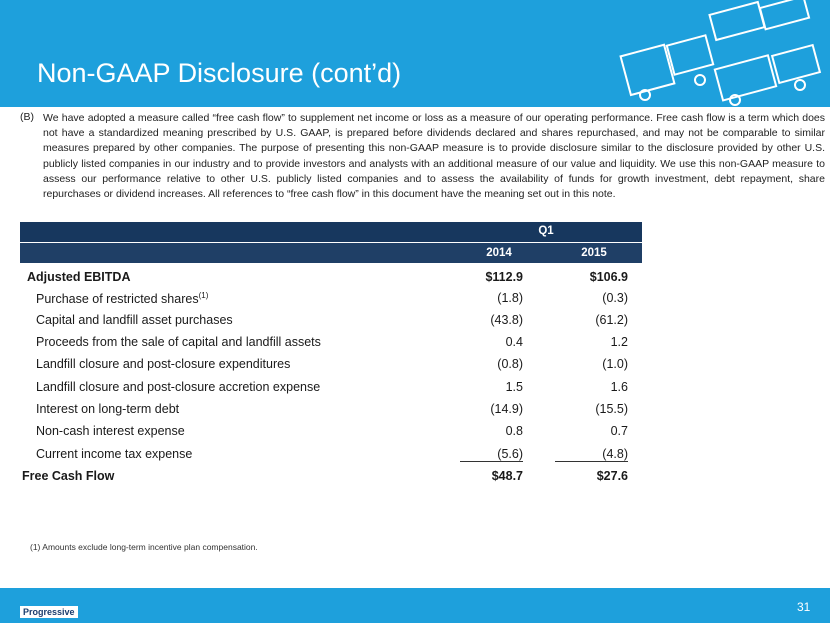  I want to click on logo: Progressive, so click(49, 612).